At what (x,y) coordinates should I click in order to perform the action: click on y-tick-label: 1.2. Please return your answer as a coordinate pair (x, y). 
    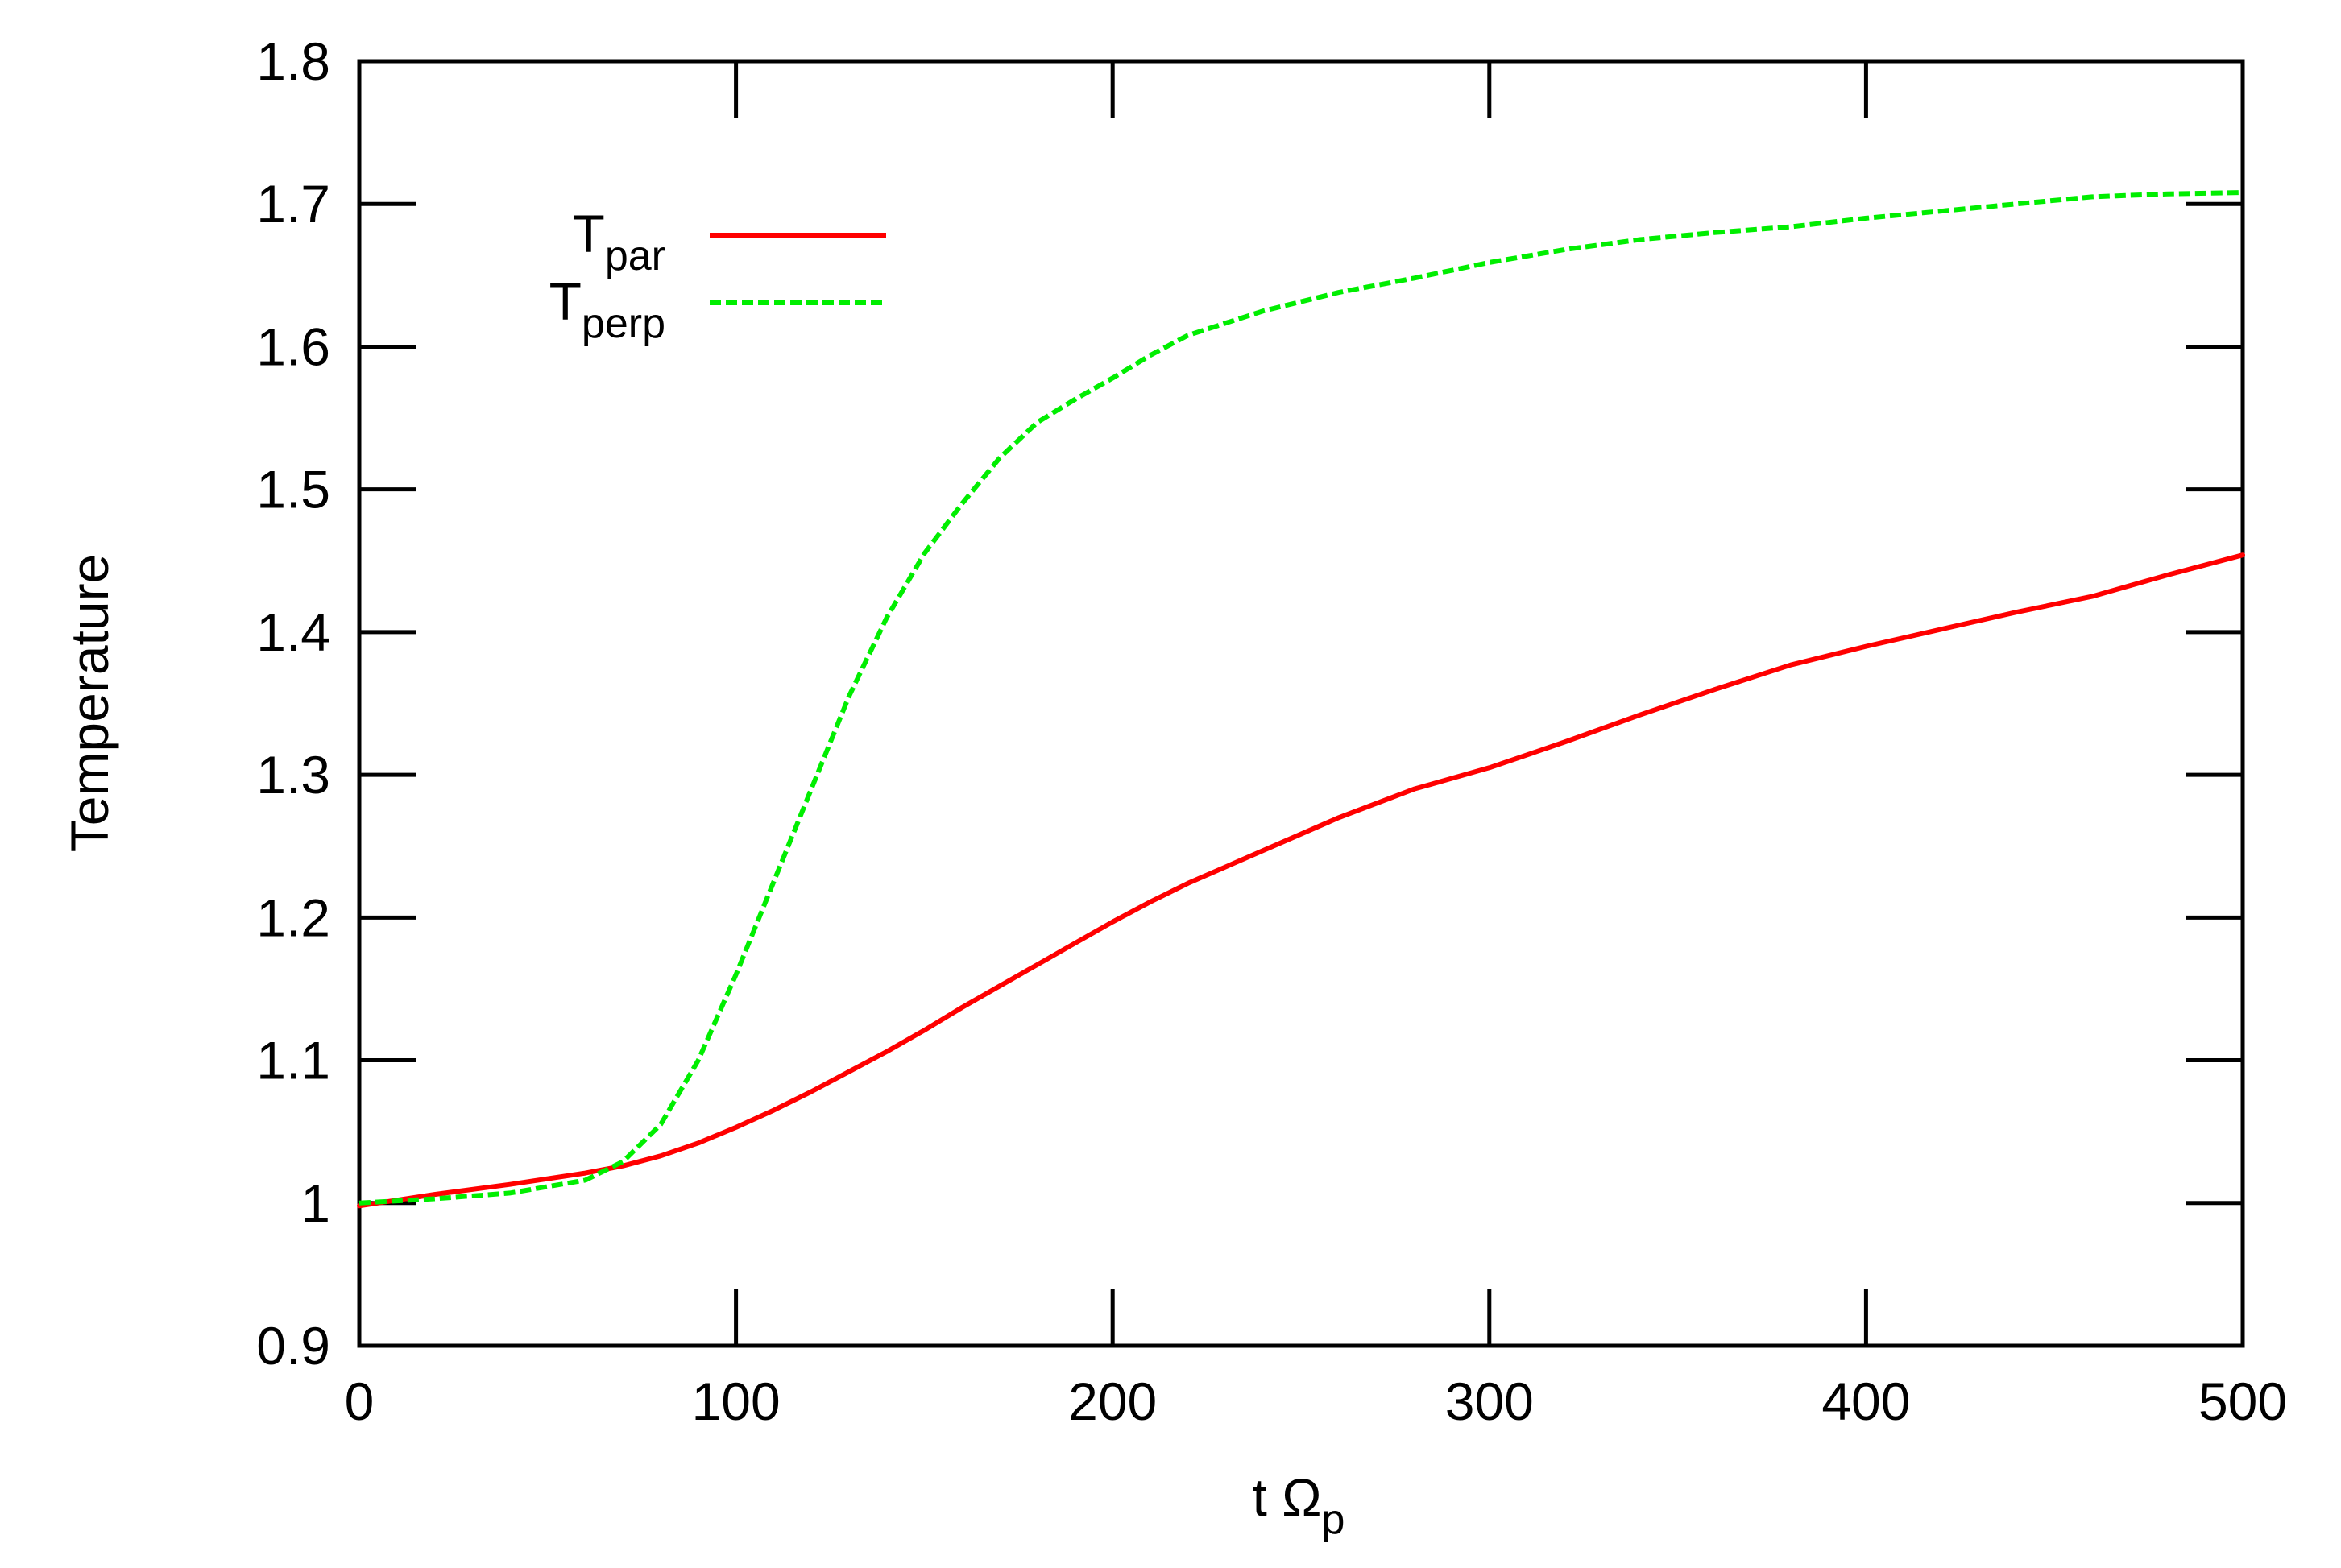
    Looking at the image, I should click on (293, 917).